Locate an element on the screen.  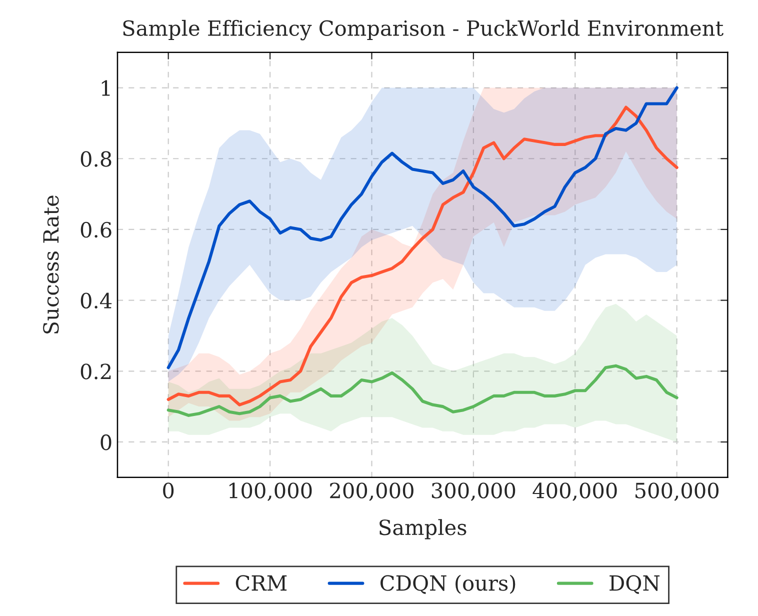
y-axis-title: Success Rate is located at coordinates (51, 265).